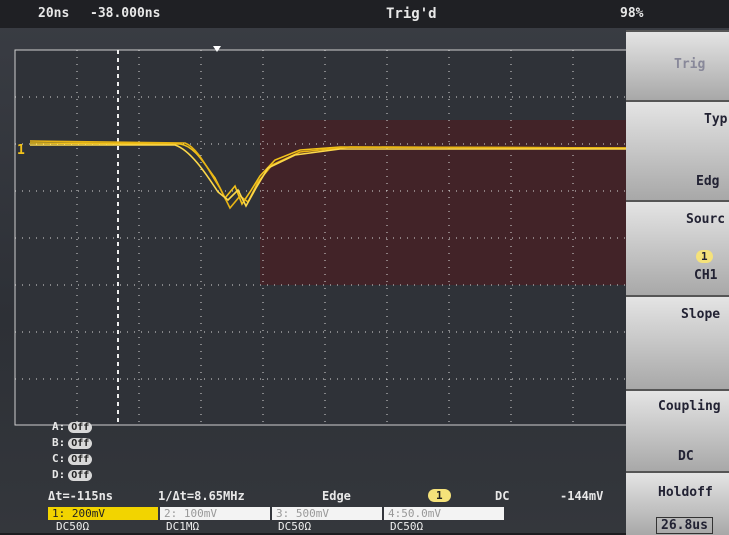 The height and width of the screenshot is (535, 729). What do you see at coordinates (103, 513) in the screenshot?
I see `channel-scale: 1: 200mV` at bounding box center [103, 513].